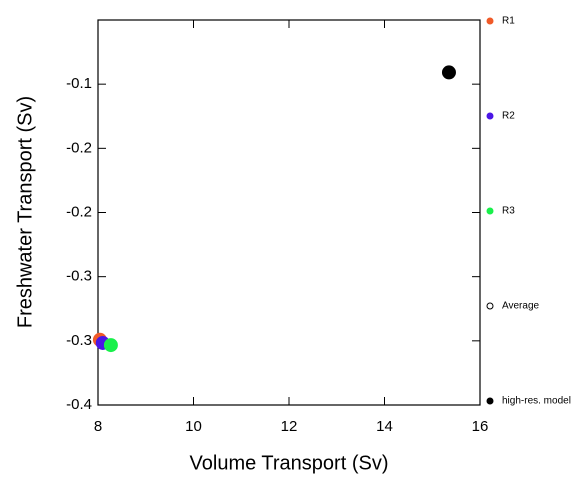 This screenshot has width=587, height=491. I want to click on x-tick-label: 8, so click(98, 426).